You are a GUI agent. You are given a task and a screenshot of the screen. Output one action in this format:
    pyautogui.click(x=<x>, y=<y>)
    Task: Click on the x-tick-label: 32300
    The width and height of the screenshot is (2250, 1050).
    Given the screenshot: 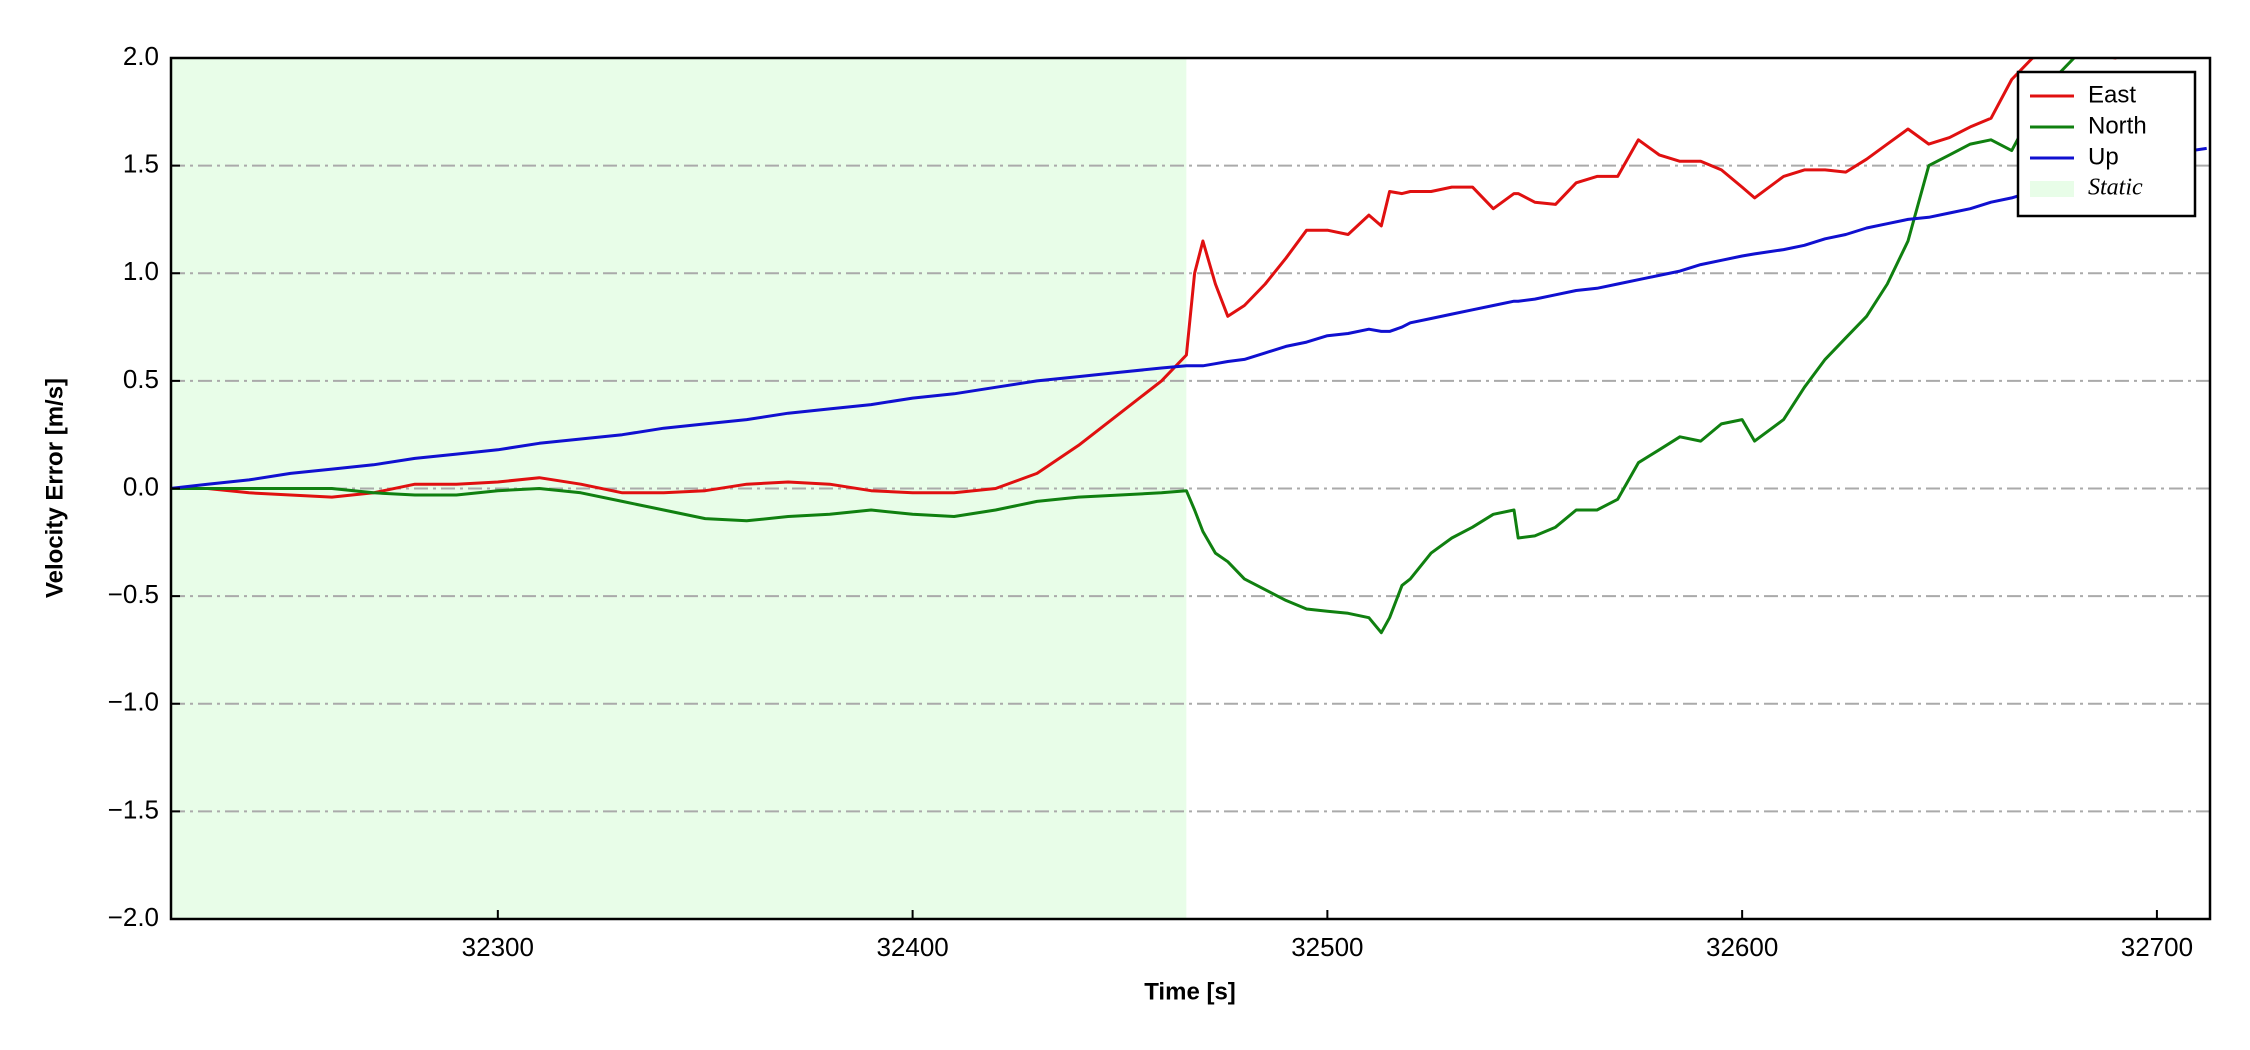 What is the action you would take?
    pyautogui.click(x=498, y=947)
    